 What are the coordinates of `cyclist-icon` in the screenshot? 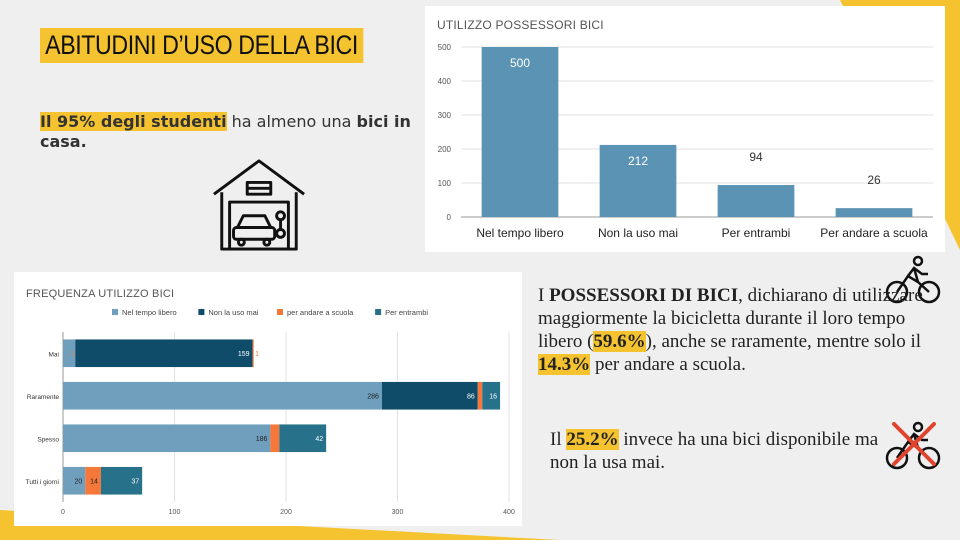 It's located at (913, 279).